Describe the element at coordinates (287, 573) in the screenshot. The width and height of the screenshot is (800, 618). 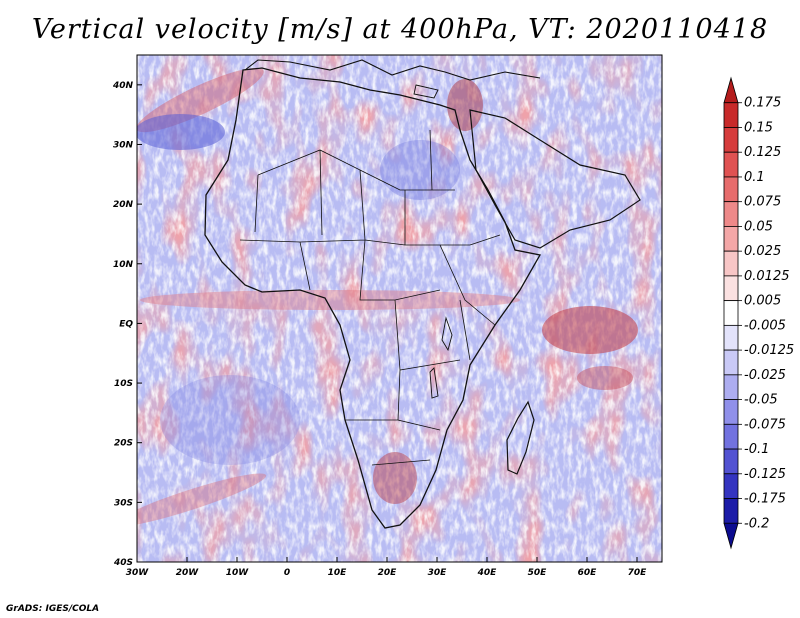
I see `x-tick-label: 0` at that location.